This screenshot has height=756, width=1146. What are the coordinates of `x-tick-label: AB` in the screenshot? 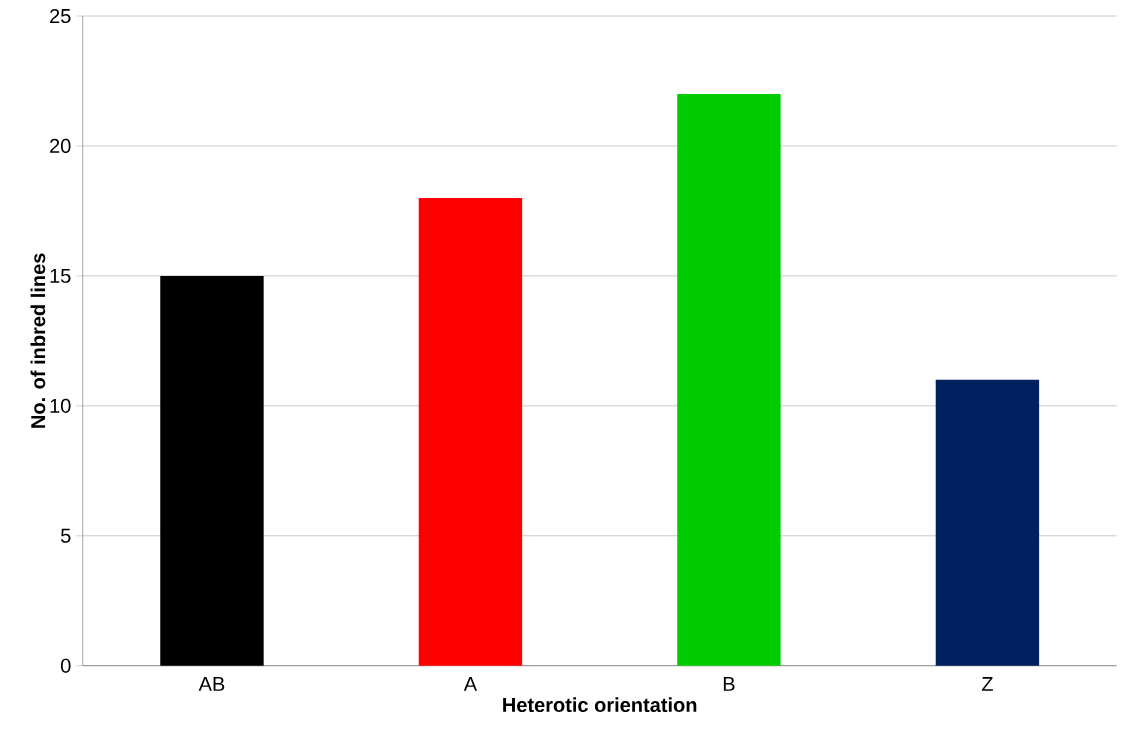 It's located at (211, 683).